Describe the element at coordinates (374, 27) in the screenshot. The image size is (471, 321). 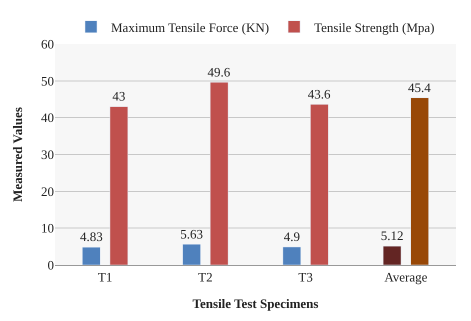
I see `legend-label: Tensile Strength (Mpa)` at that location.